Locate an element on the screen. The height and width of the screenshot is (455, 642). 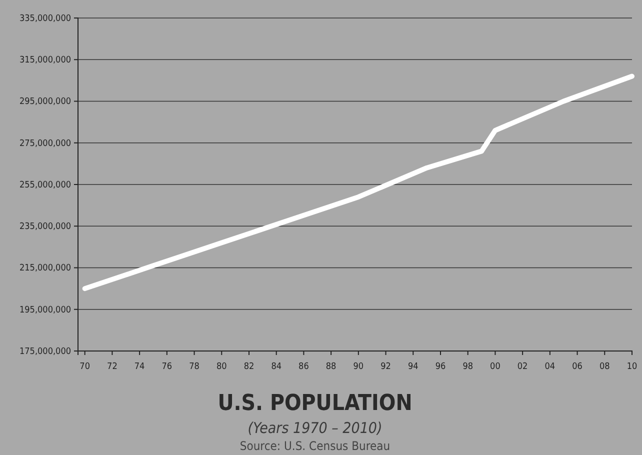
y-tick-label: 255,000,000 is located at coordinates (45, 185).